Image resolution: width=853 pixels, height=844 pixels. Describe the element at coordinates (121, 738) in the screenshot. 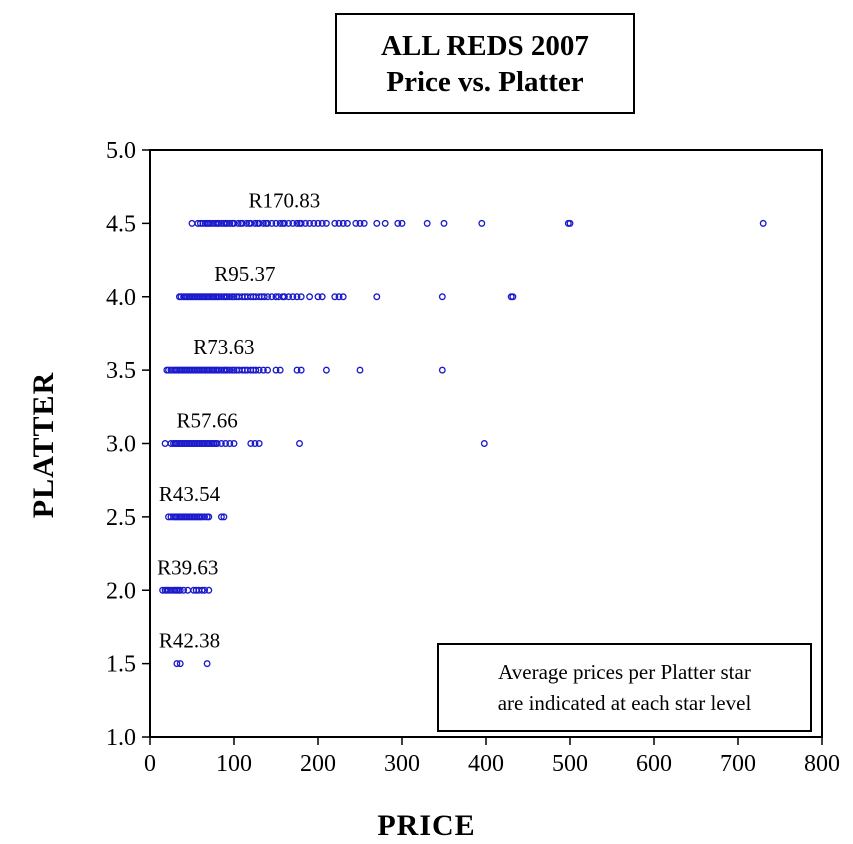

I see `y-tick-label: 1.0` at that location.